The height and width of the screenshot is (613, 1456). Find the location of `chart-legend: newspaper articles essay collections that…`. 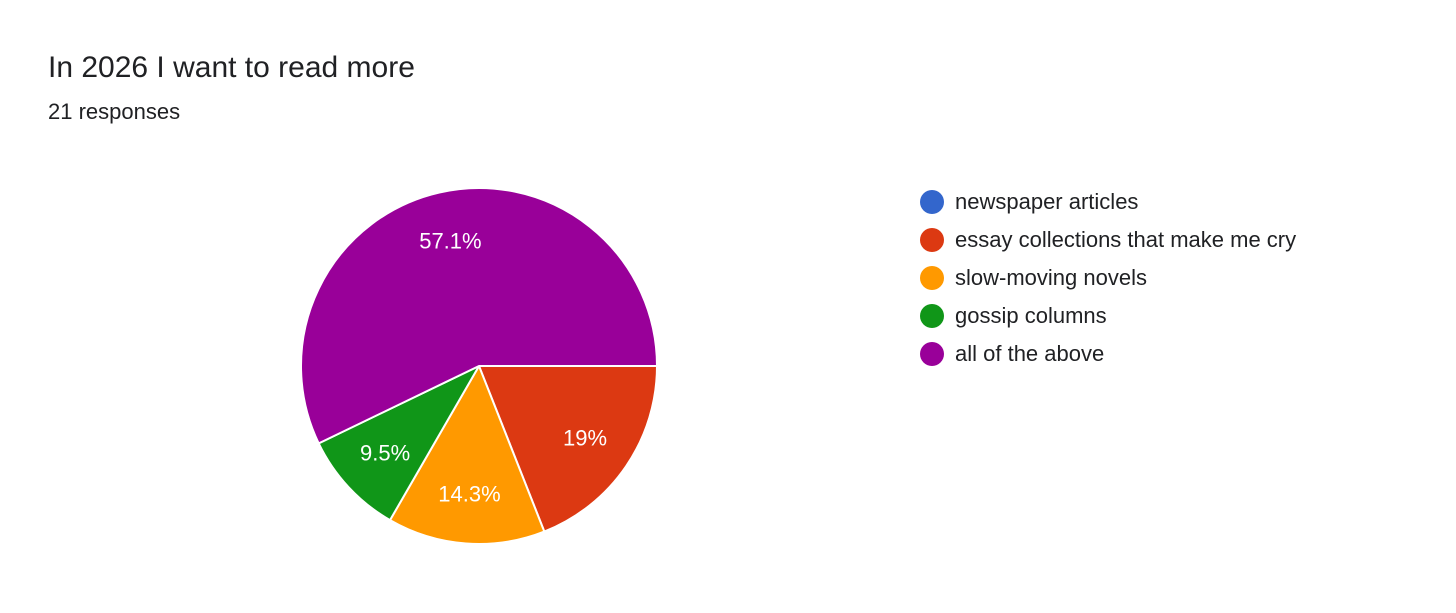

chart-legend: newspaper articles essay collections that… is located at coordinates (1108, 278).